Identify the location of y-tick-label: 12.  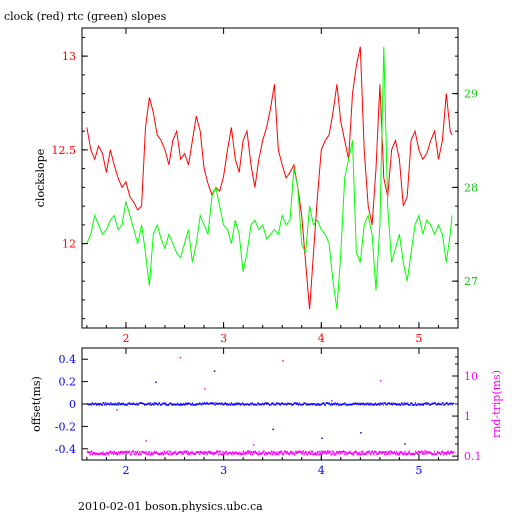
(69, 244).